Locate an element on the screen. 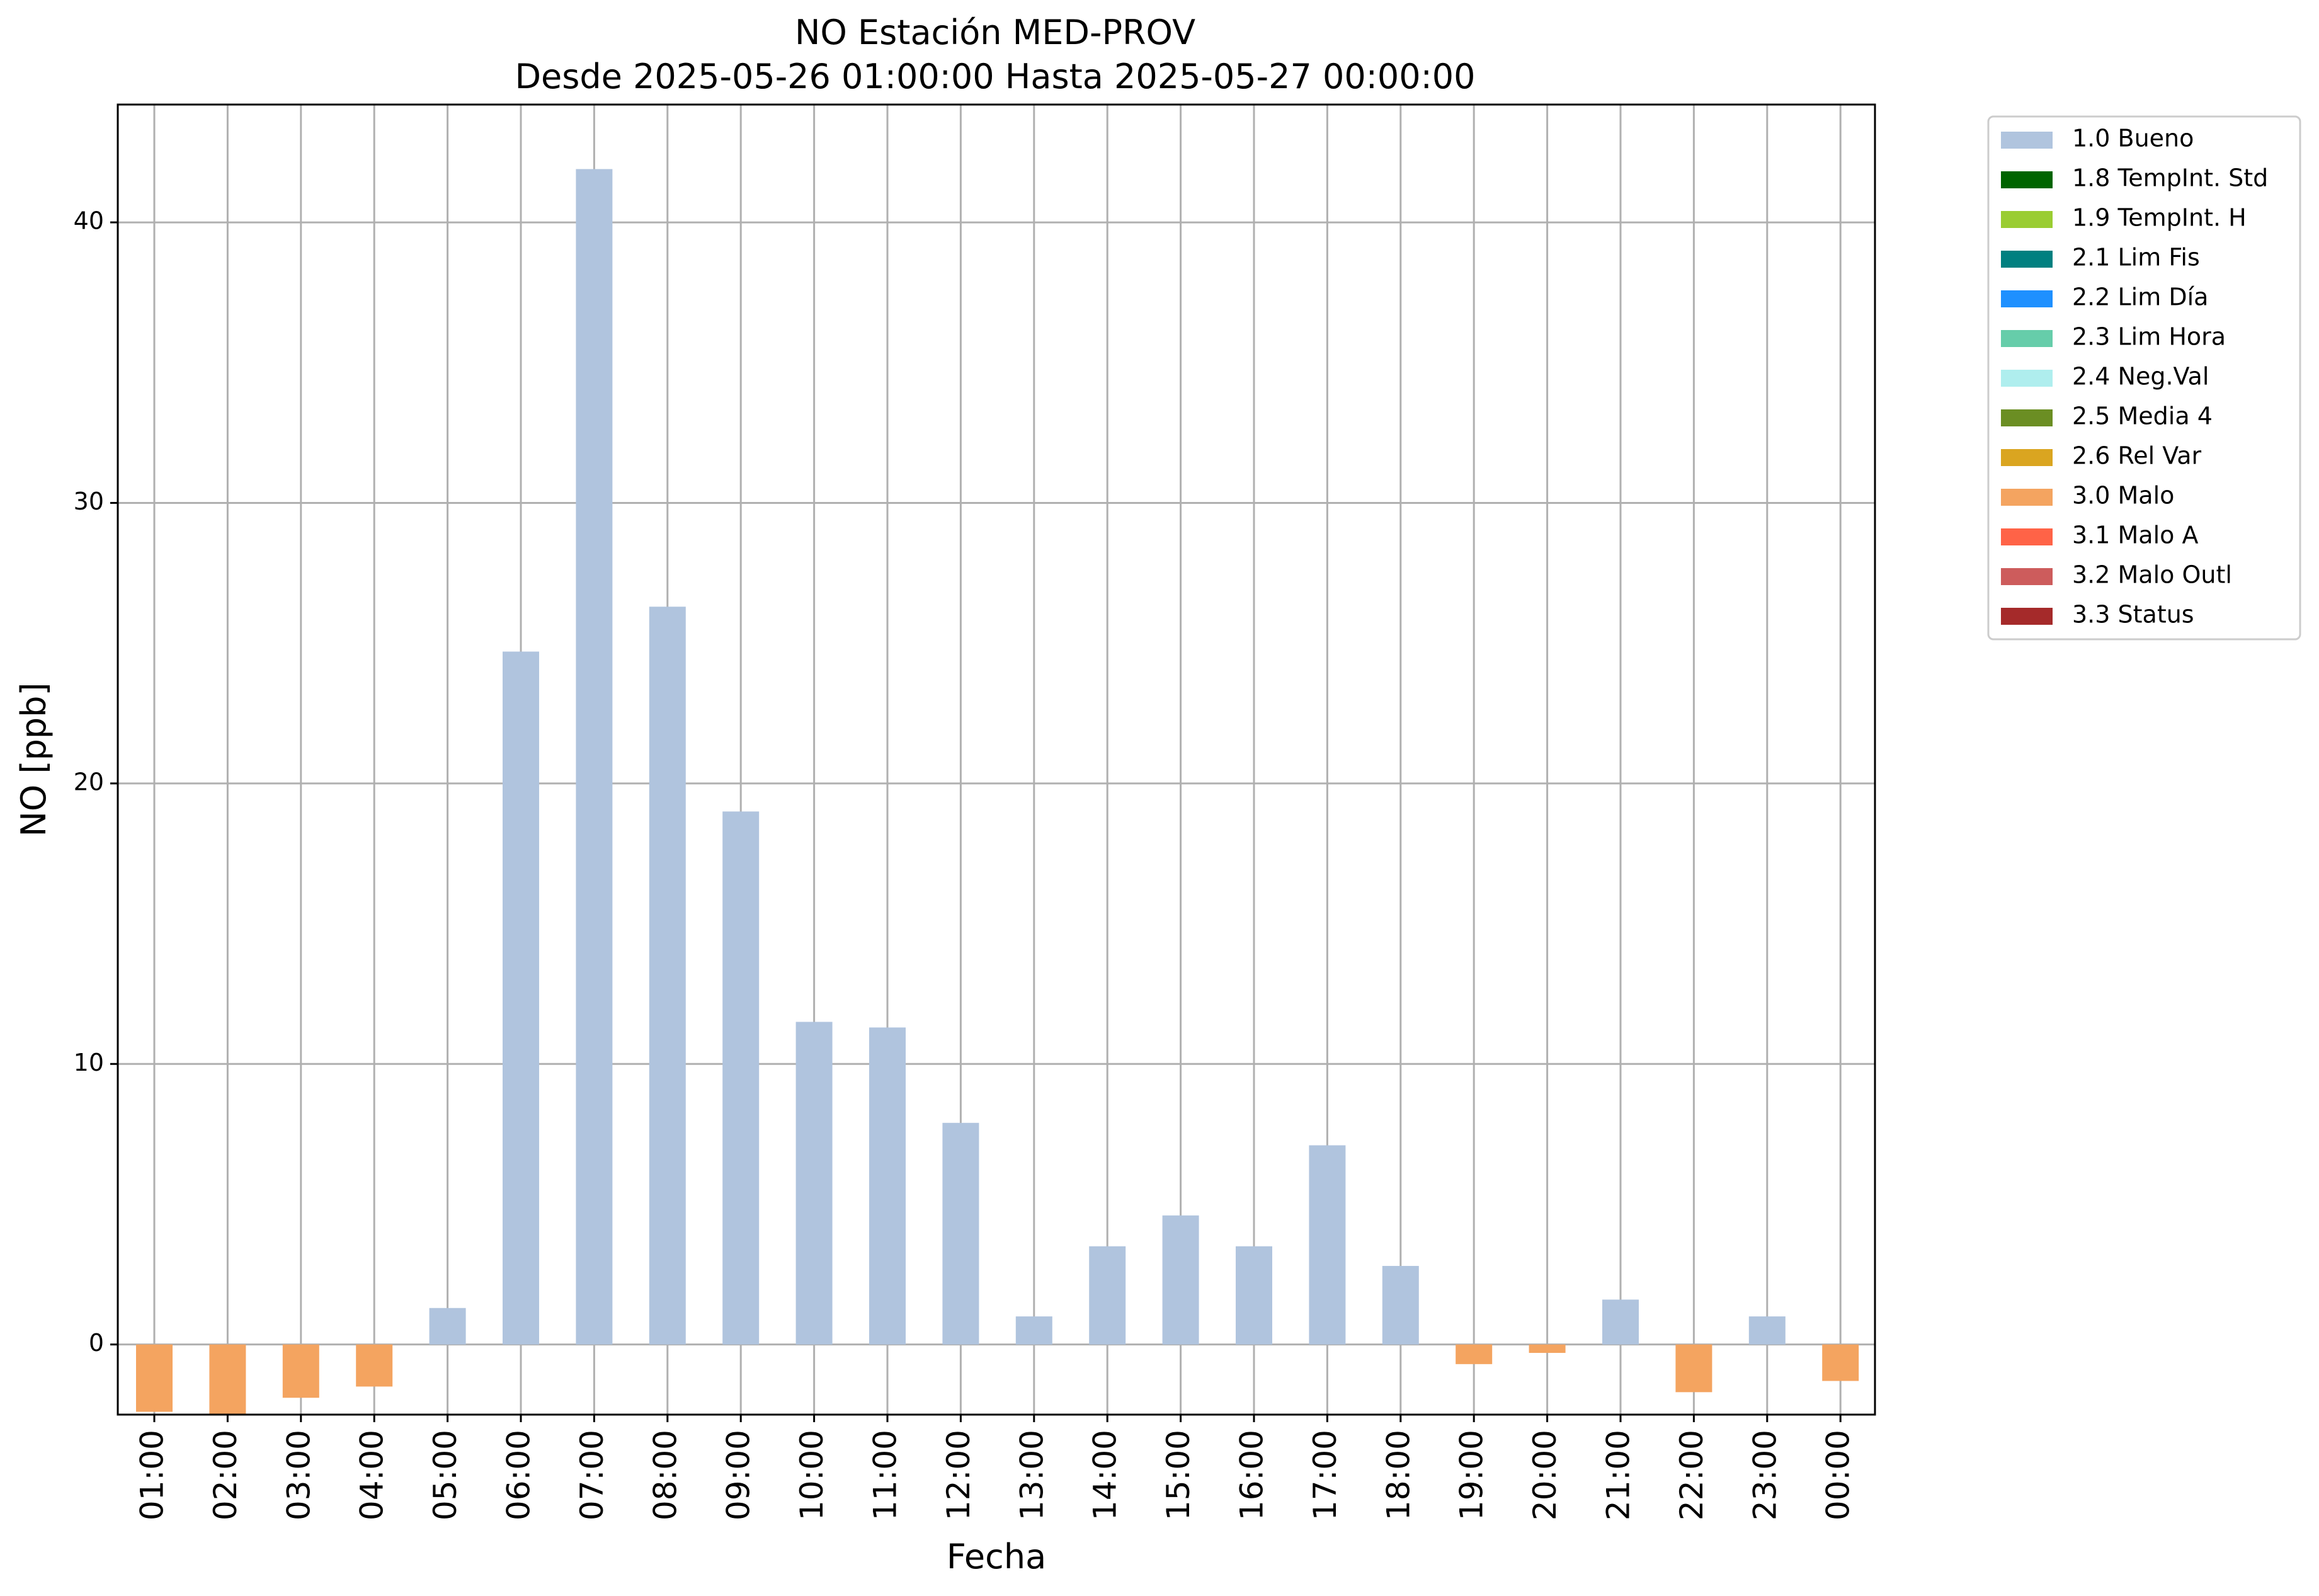 The height and width of the screenshot is (1596, 2319). legend-label: 1.8 TempInt. Std is located at coordinates (2170, 178).